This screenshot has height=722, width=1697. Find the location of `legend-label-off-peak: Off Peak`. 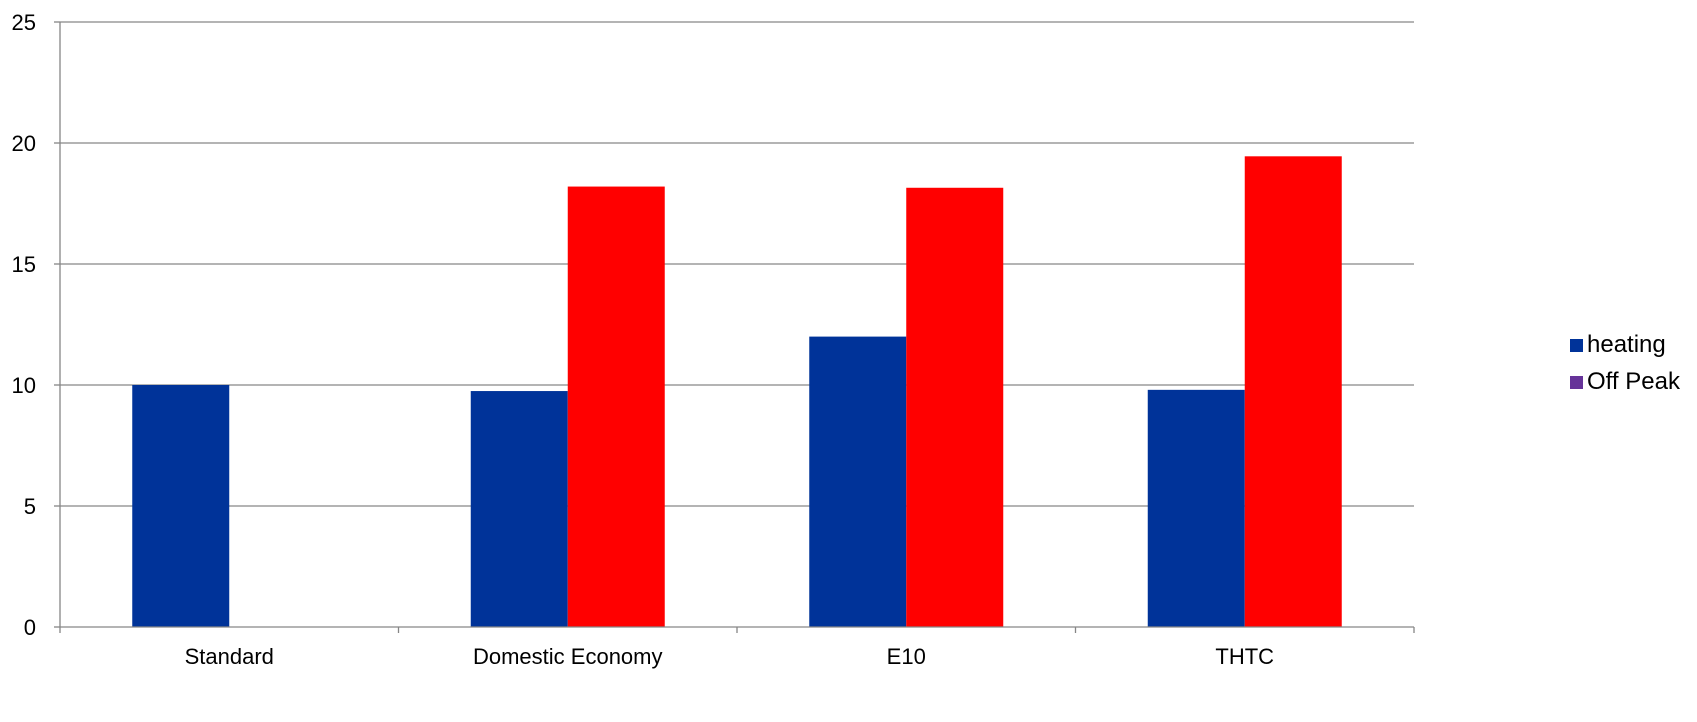

legend-label-off-peak: Off Peak is located at coordinates (1633, 381).